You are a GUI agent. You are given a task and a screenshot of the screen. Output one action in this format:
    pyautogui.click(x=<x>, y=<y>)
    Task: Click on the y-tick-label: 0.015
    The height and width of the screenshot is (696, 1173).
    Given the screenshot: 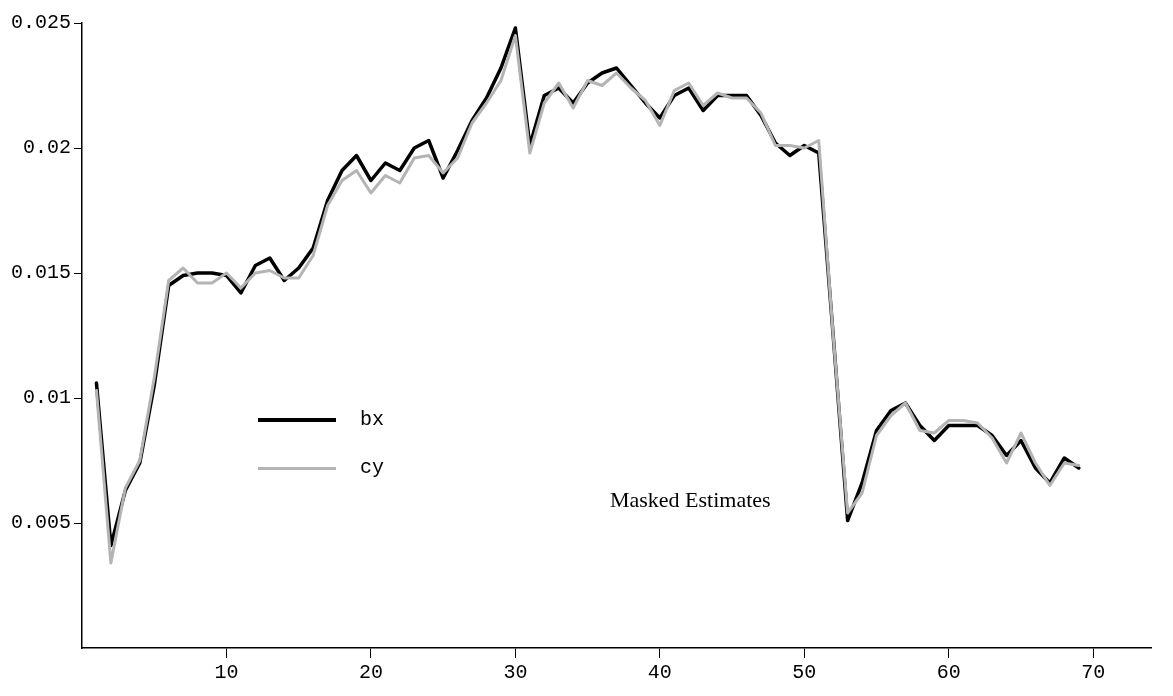 What is the action you would take?
    pyautogui.click(x=41, y=273)
    